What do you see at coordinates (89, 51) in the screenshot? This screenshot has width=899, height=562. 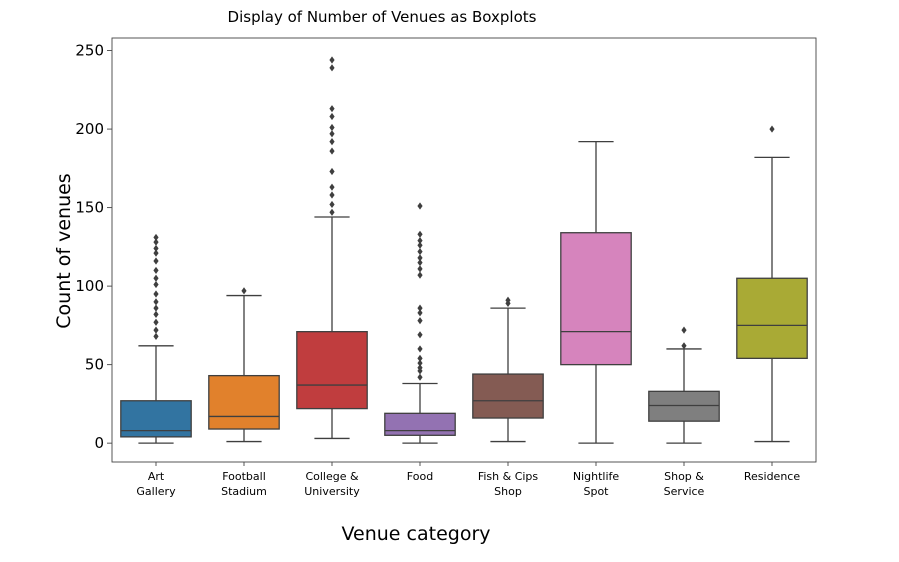 I see `y-tick-label: 250` at bounding box center [89, 51].